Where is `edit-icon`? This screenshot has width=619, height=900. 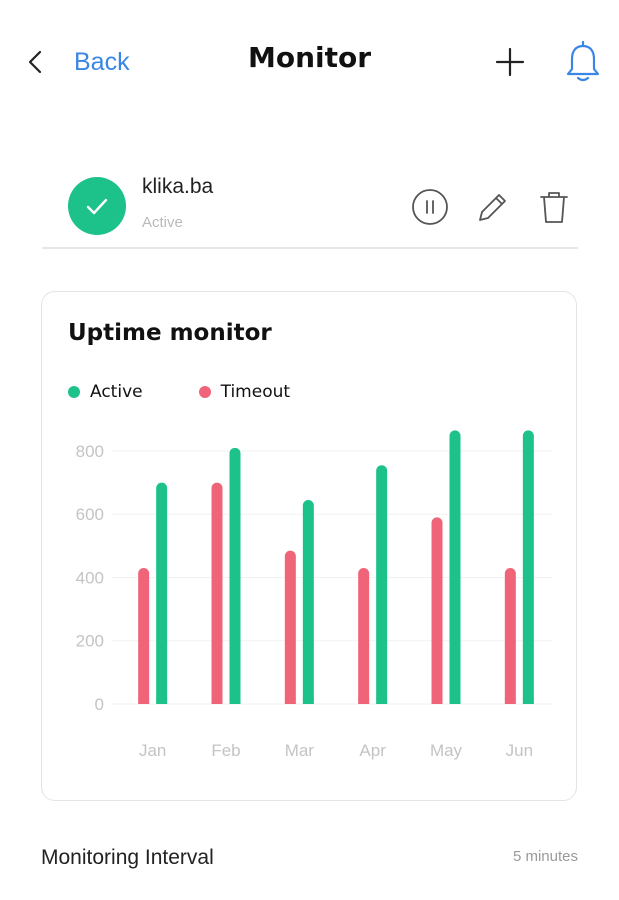
edit-icon is located at coordinates (492, 207).